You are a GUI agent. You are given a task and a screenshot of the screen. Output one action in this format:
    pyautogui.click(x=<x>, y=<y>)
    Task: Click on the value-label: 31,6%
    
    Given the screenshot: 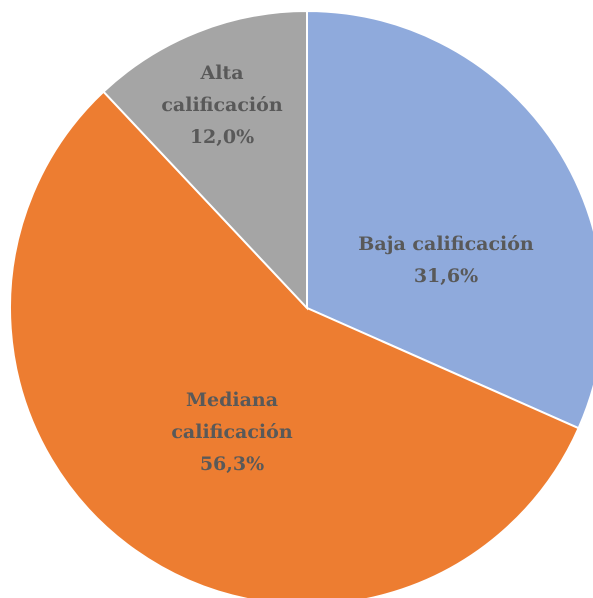 What is the action you would take?
    pyautogui.click(x=446, y=276)
    